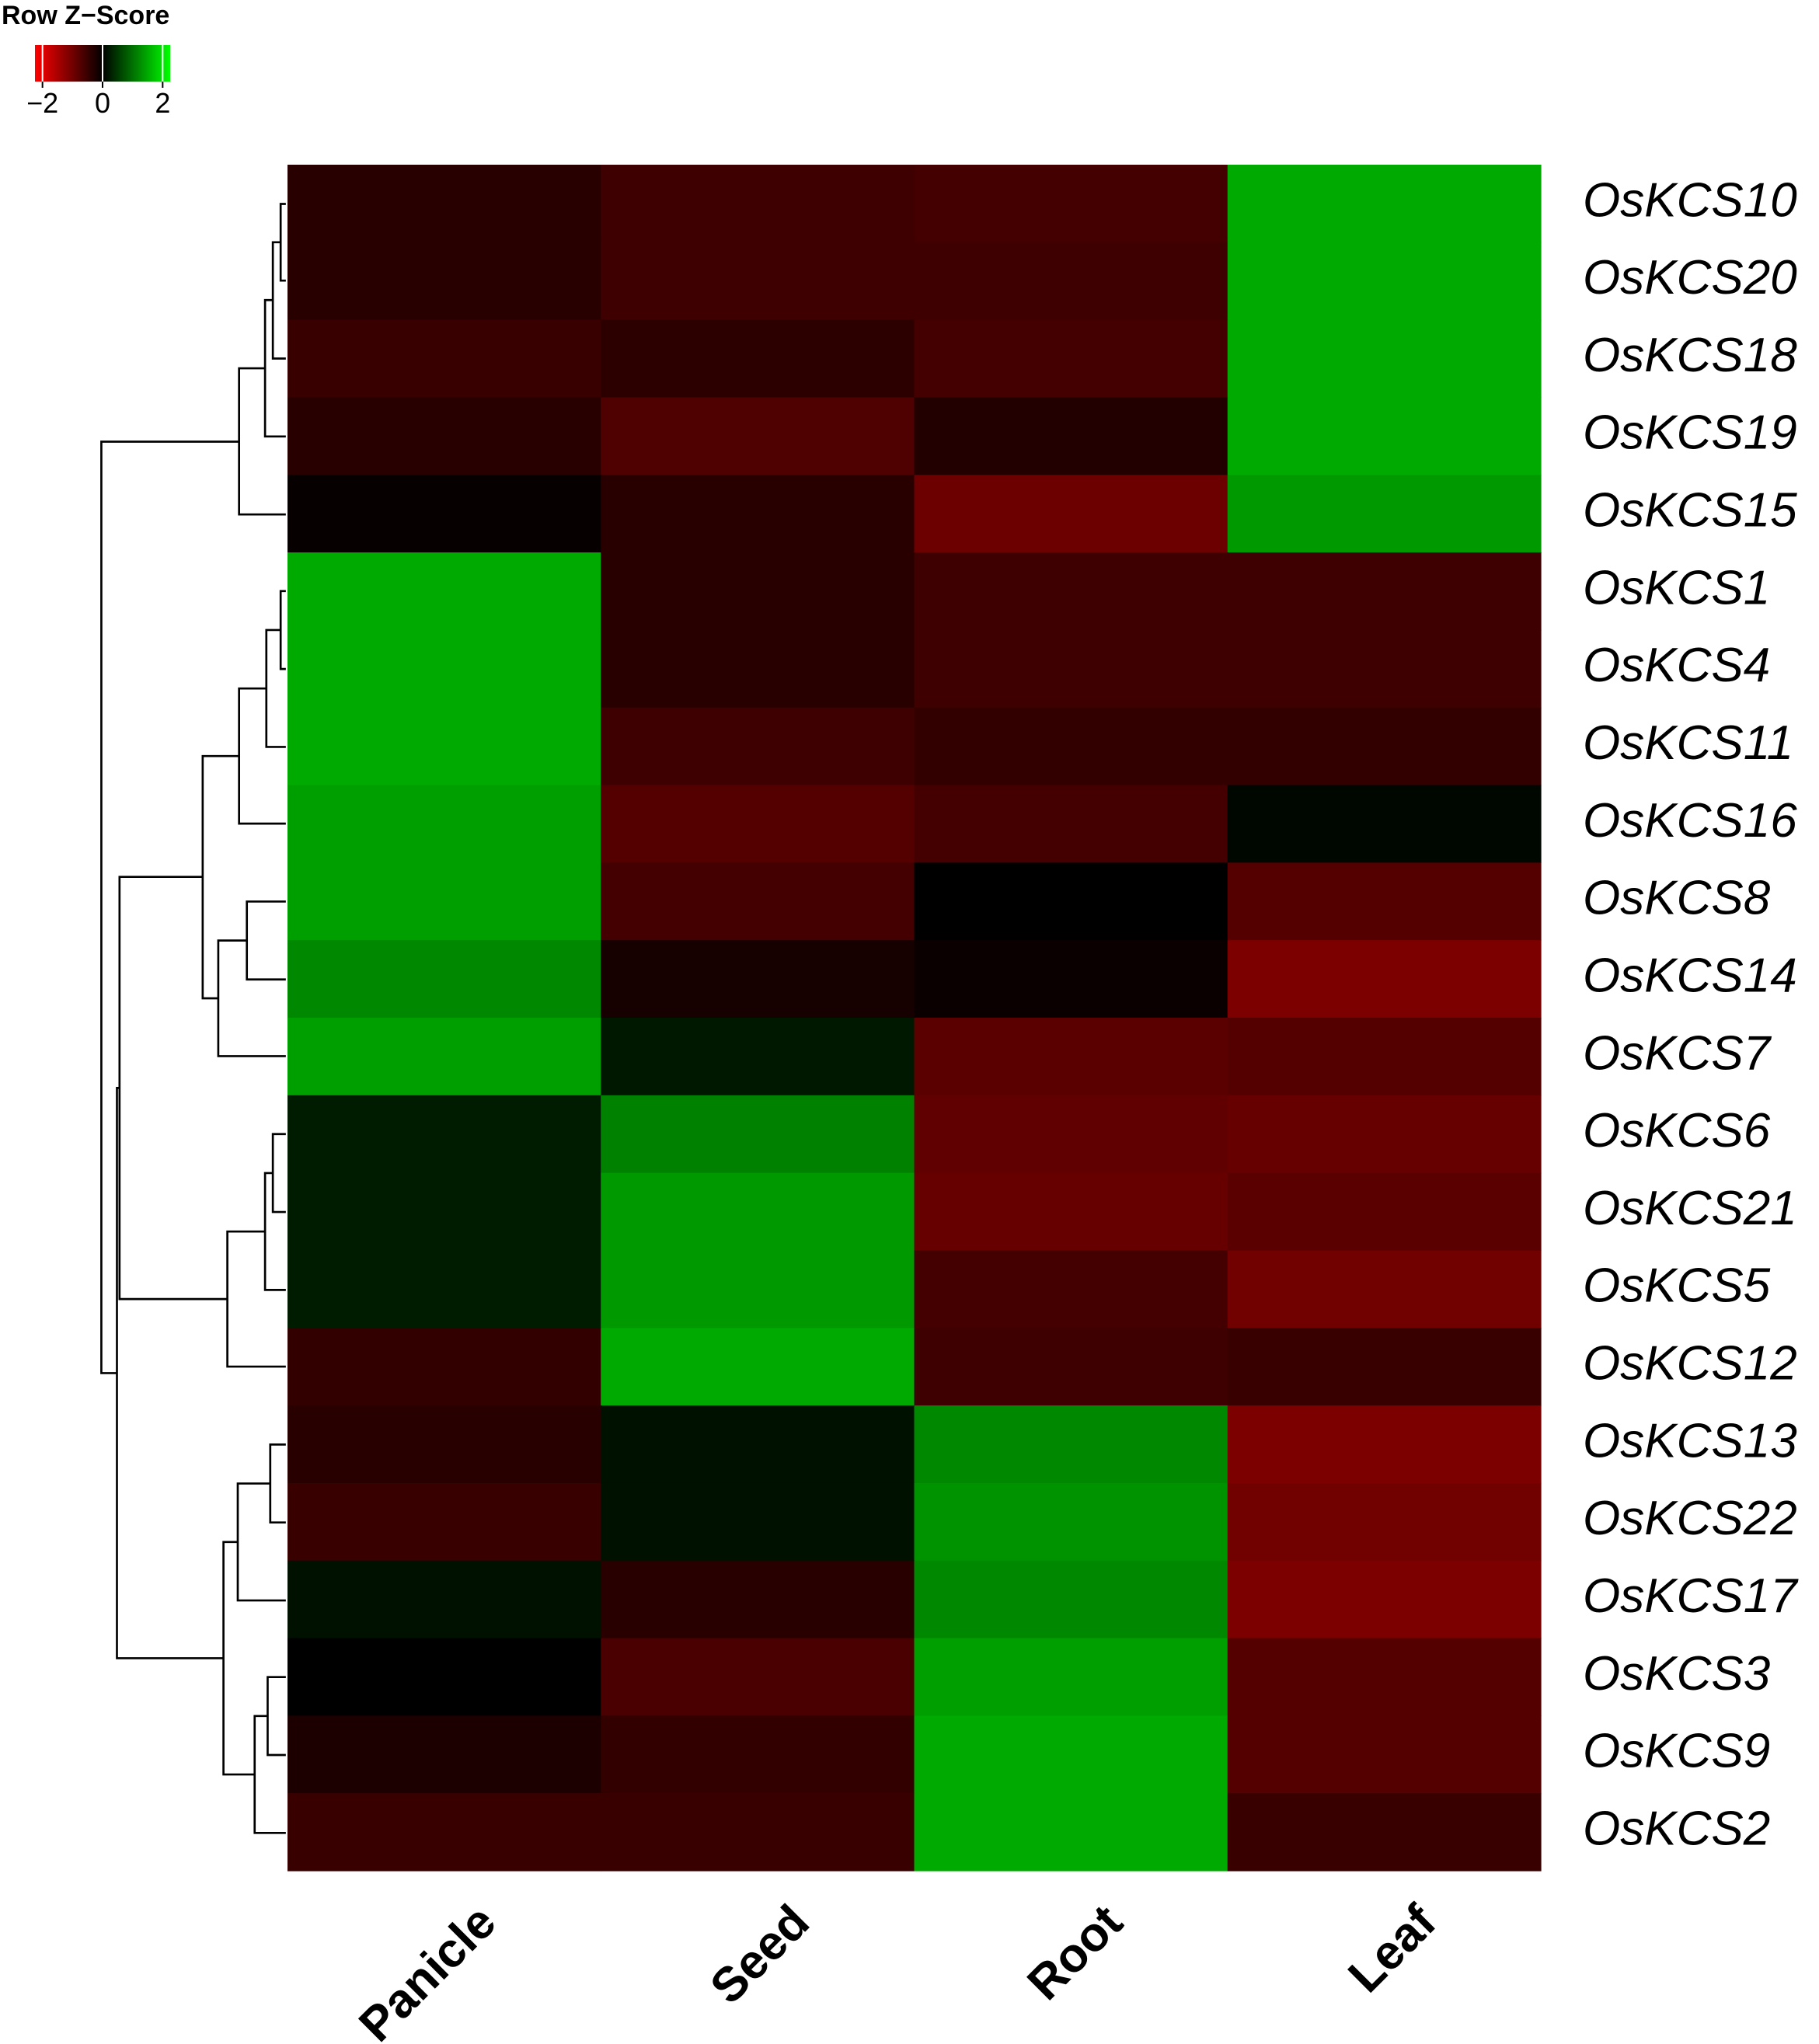  I want to click on row-label: OsKCS15, so click(1690, 511).